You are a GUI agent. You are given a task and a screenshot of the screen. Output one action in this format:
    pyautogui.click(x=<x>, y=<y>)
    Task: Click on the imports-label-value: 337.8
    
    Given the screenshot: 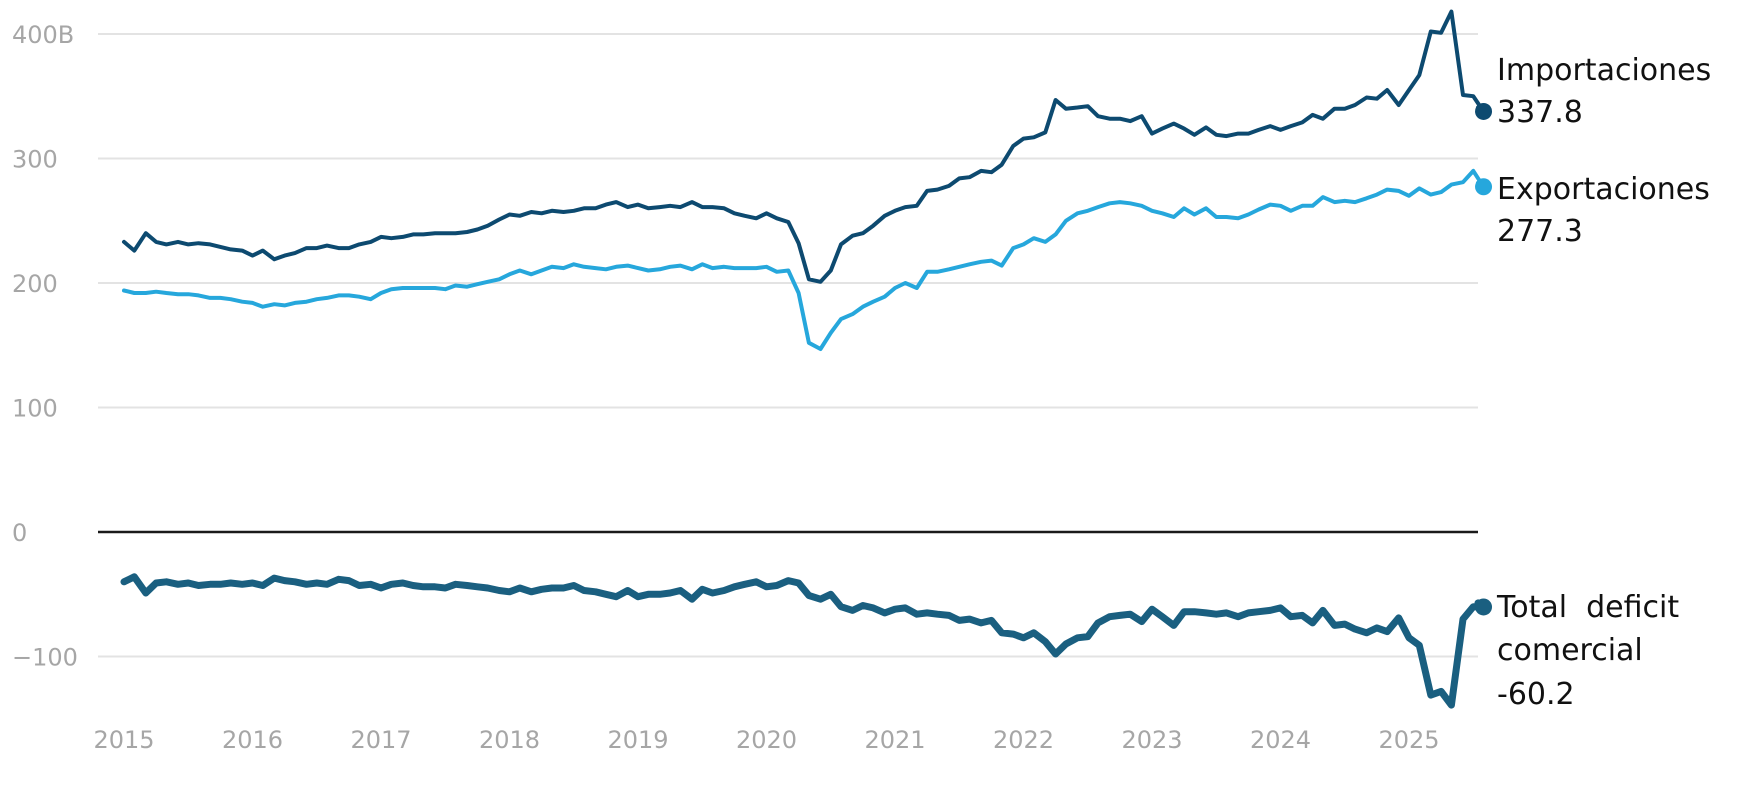 What is the action you would take?
    pyautogui.click(x=1540, y=112)
    